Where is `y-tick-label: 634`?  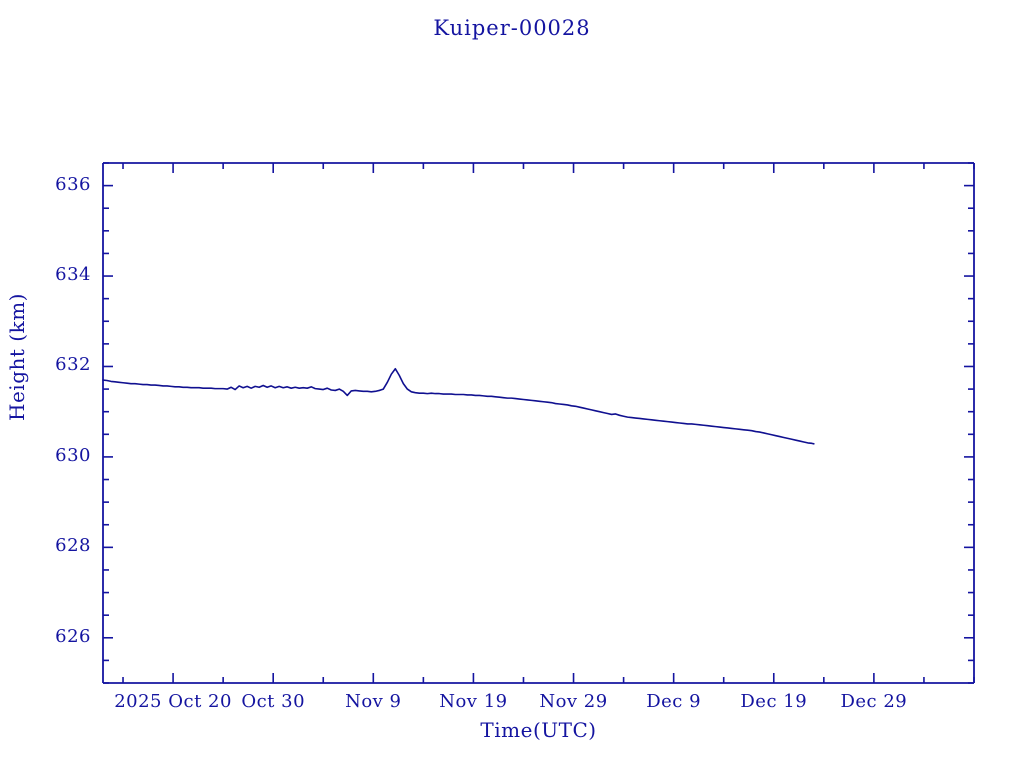
y-tick-label: 634 is located at coordinates (73, 275).